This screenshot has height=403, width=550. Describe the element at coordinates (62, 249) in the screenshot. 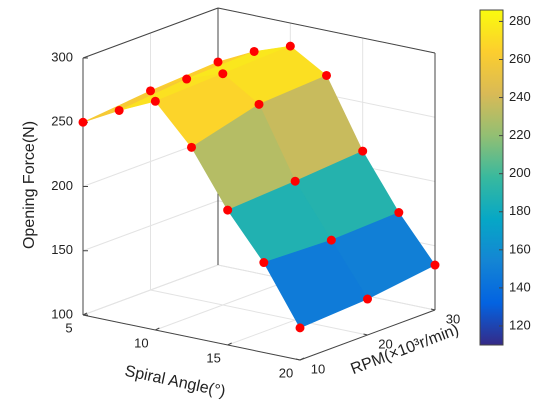

I see `z-tick-label: 150` at that location.